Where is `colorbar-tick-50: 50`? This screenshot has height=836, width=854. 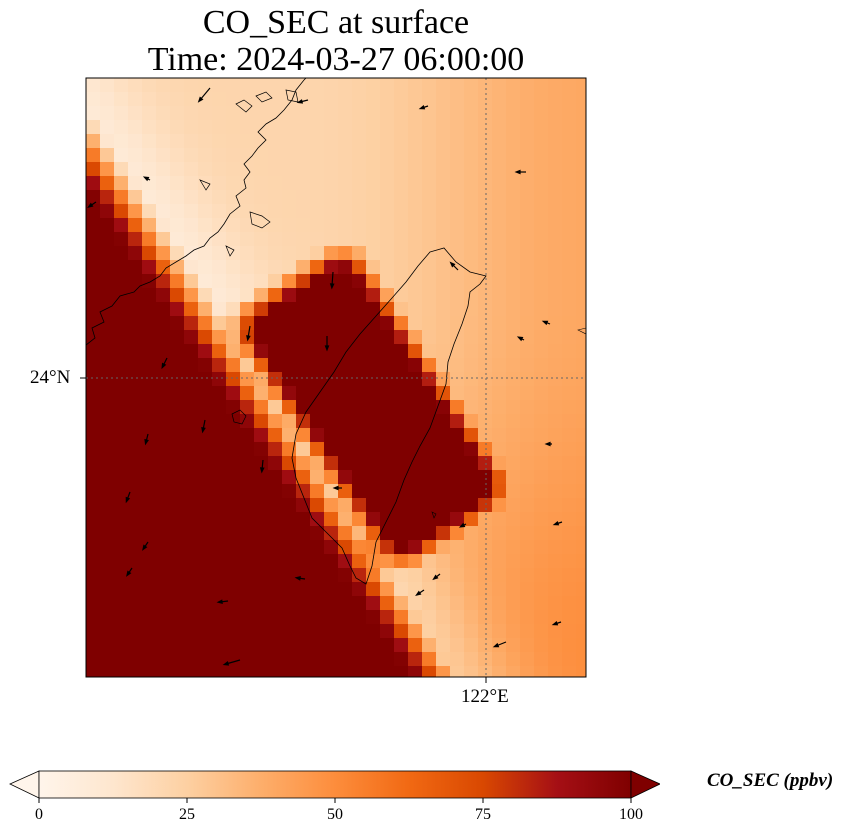
colorbar-tick-50: 50 is located at coordinates (335, 814).